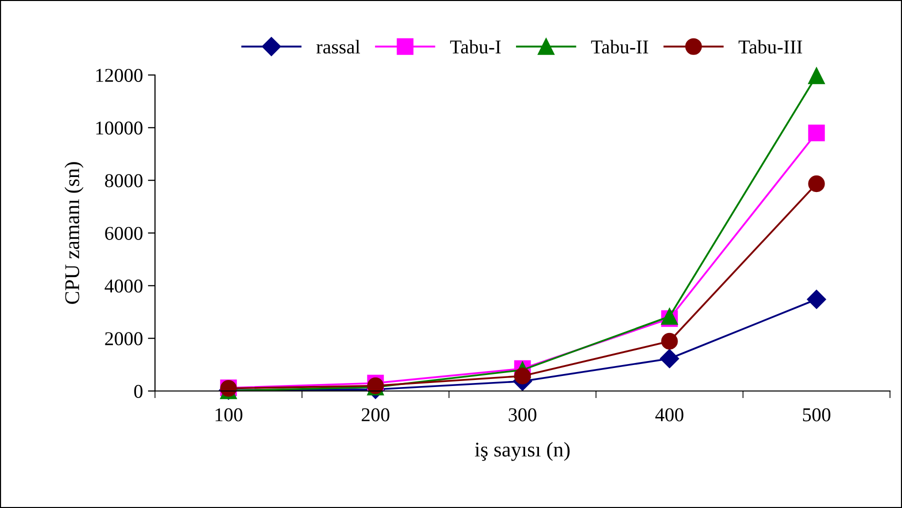  I want to click on legend-label: Tabu-I, so click(475, 47).